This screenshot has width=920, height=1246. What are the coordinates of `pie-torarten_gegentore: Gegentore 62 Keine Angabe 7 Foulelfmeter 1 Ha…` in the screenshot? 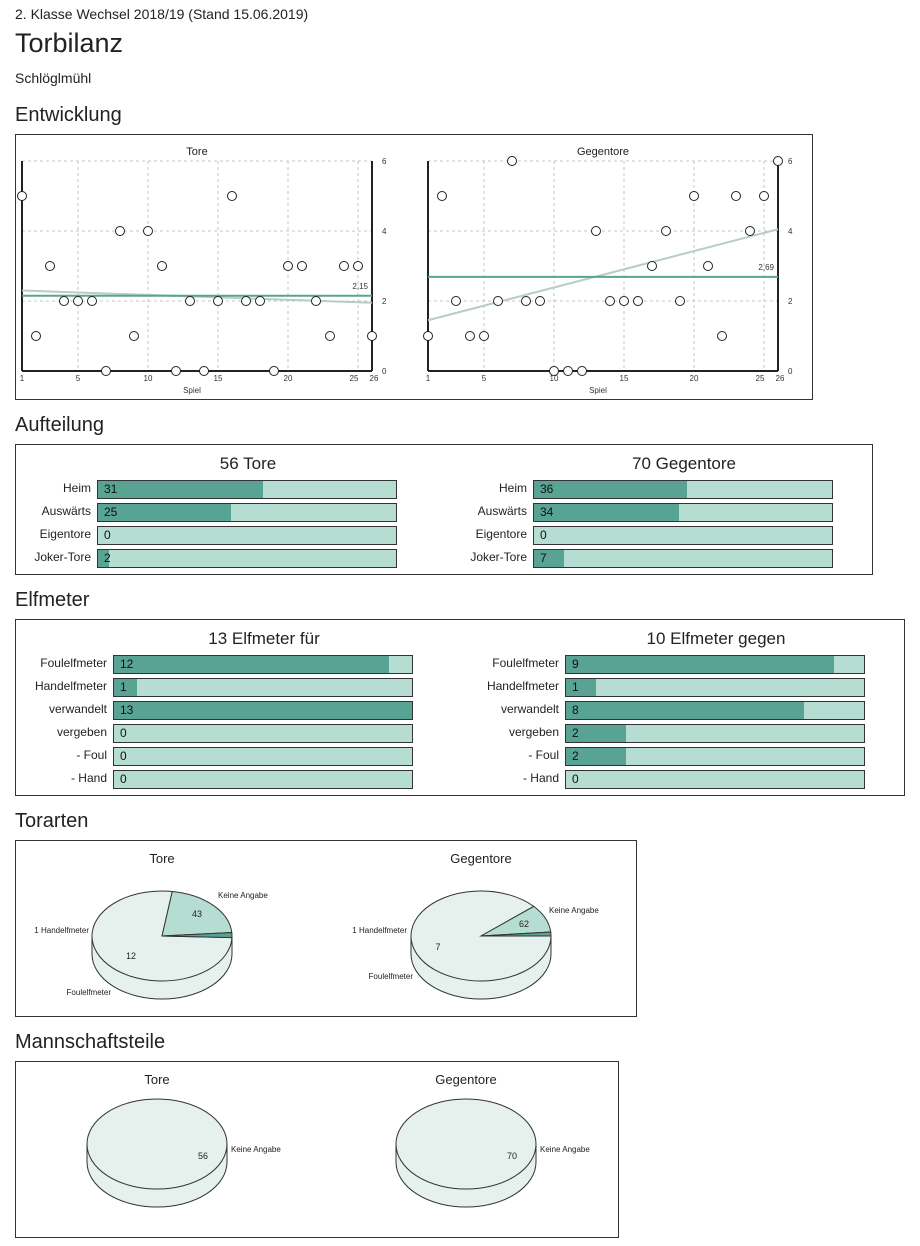 It's located at (475, 925).